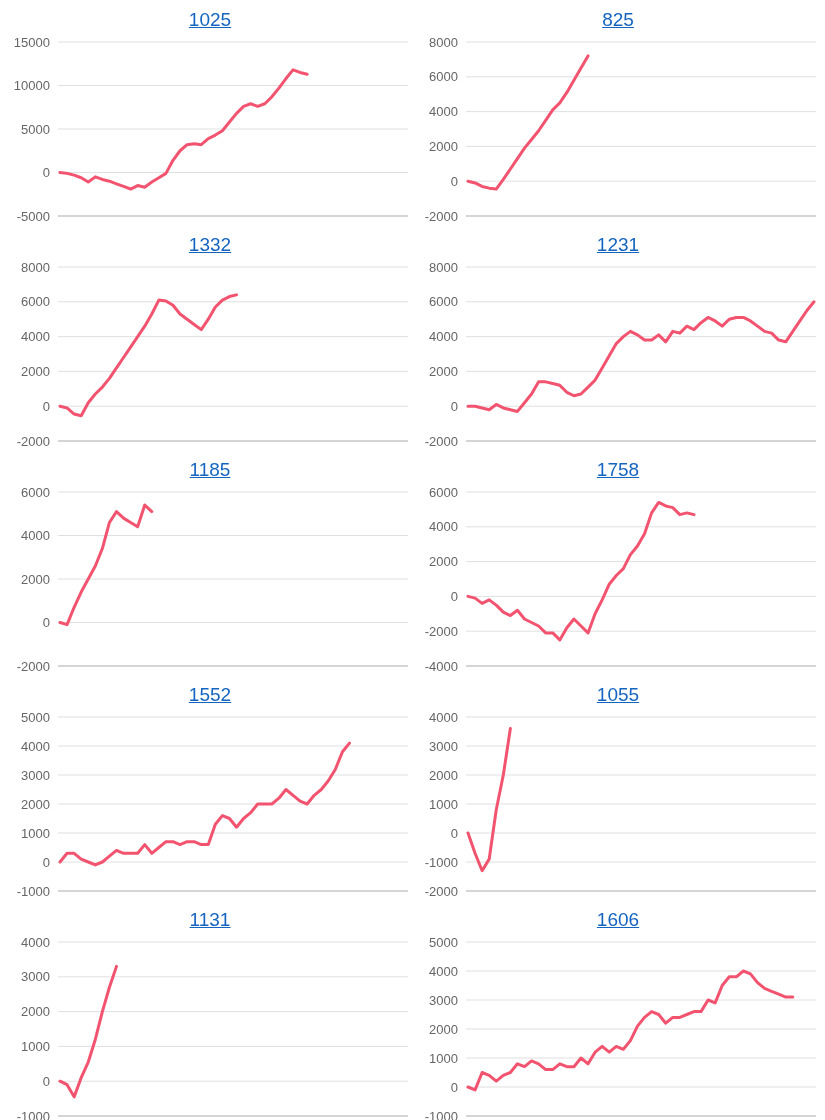 The height and width of the screenshot is (1120, 825). I want to click on chart-title: 1231, so click(618, 245).